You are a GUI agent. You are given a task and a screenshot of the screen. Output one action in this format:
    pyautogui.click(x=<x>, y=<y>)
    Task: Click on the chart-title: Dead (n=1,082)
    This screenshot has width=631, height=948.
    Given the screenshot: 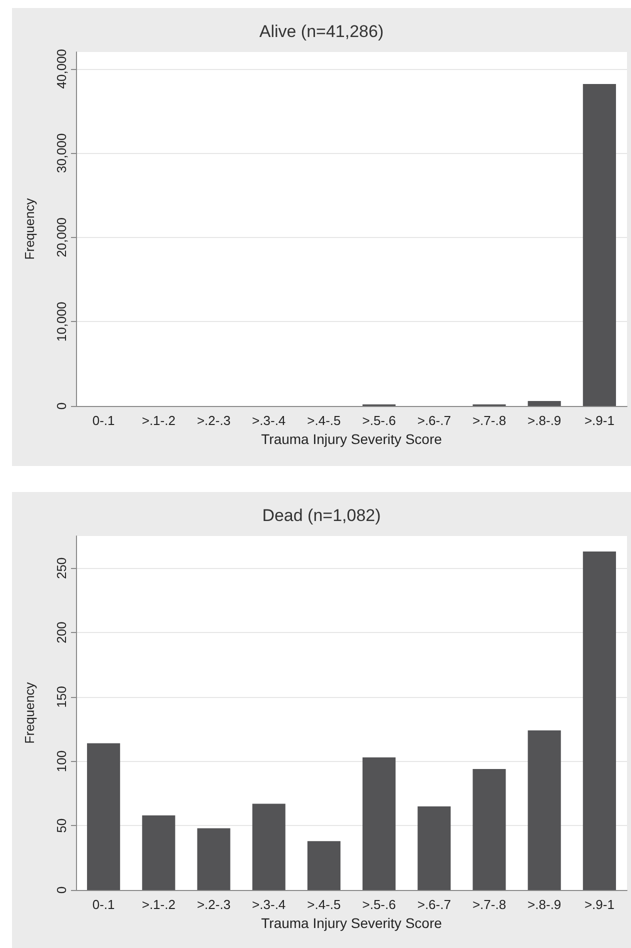 What is the action you would take?
    pyautogui.click(x=321, y=515)
    